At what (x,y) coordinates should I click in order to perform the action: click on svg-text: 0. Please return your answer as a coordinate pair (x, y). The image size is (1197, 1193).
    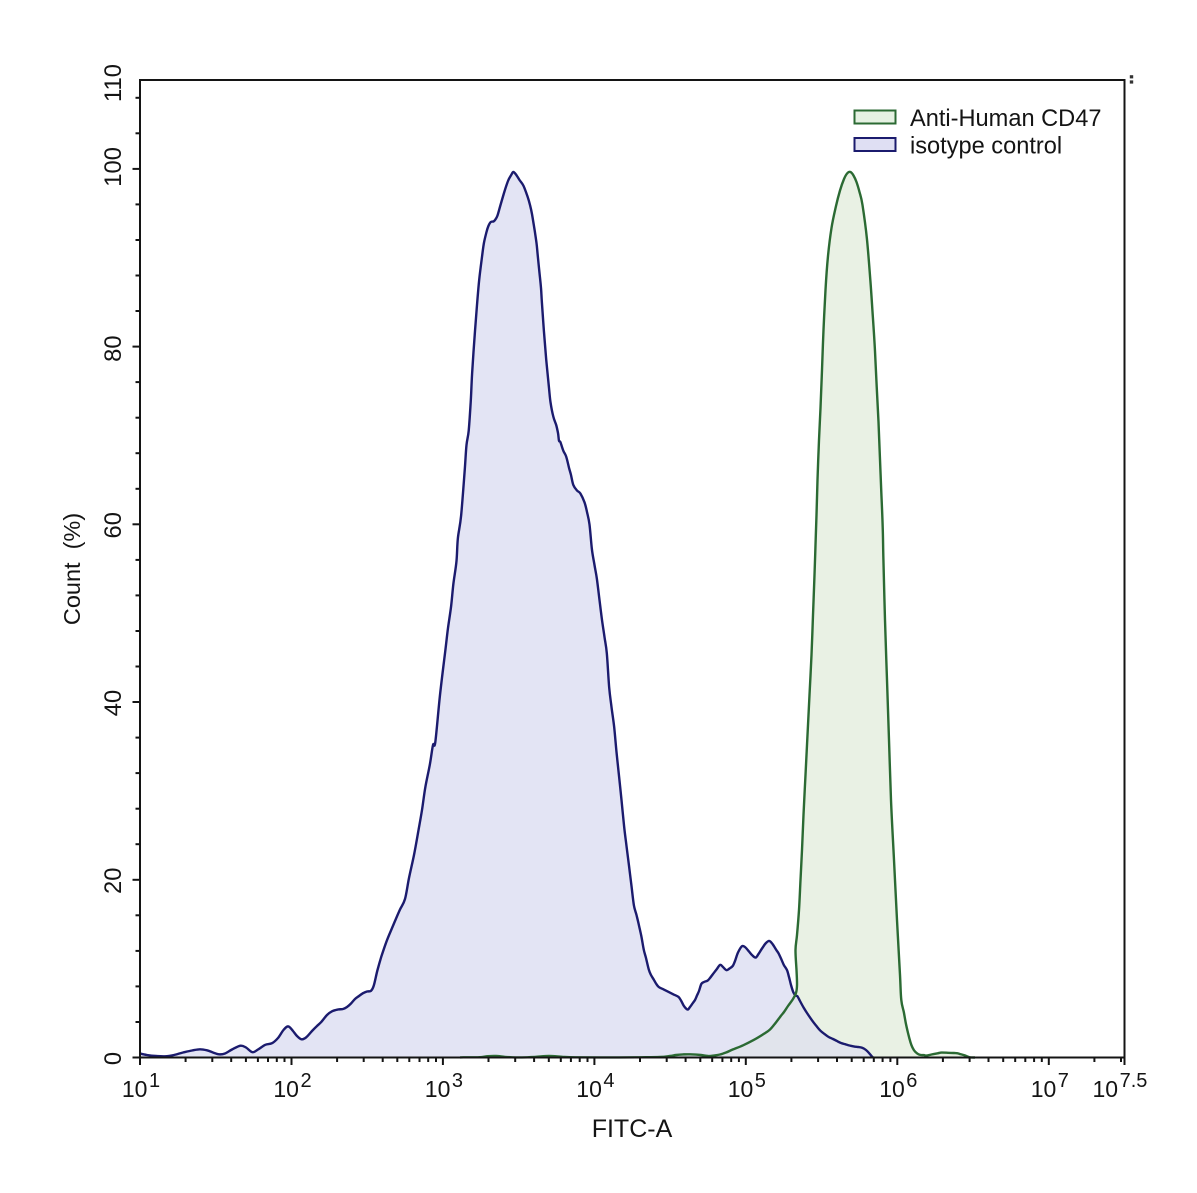
    Looking at the image, I should click on (113, 1058).